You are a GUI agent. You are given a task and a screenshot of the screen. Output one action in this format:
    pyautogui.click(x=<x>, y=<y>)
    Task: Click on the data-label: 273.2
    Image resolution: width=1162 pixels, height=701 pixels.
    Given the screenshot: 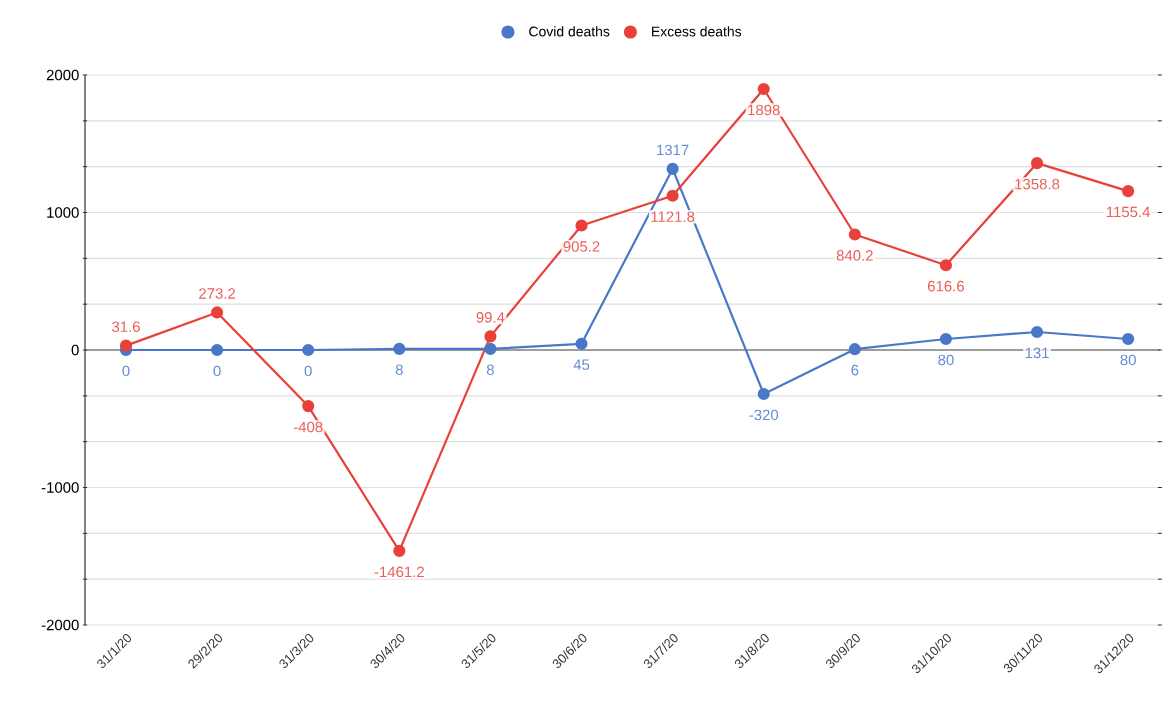 What is the action you would take?
    pyautogui.click(x=217, y=293)
    